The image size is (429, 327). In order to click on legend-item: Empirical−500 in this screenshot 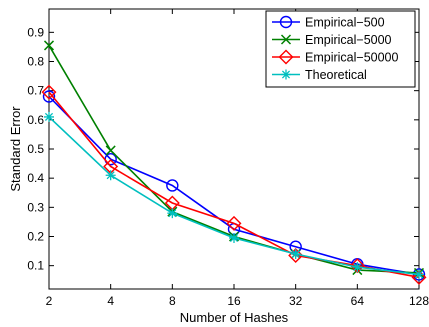, I will do `click(328, 23)`.